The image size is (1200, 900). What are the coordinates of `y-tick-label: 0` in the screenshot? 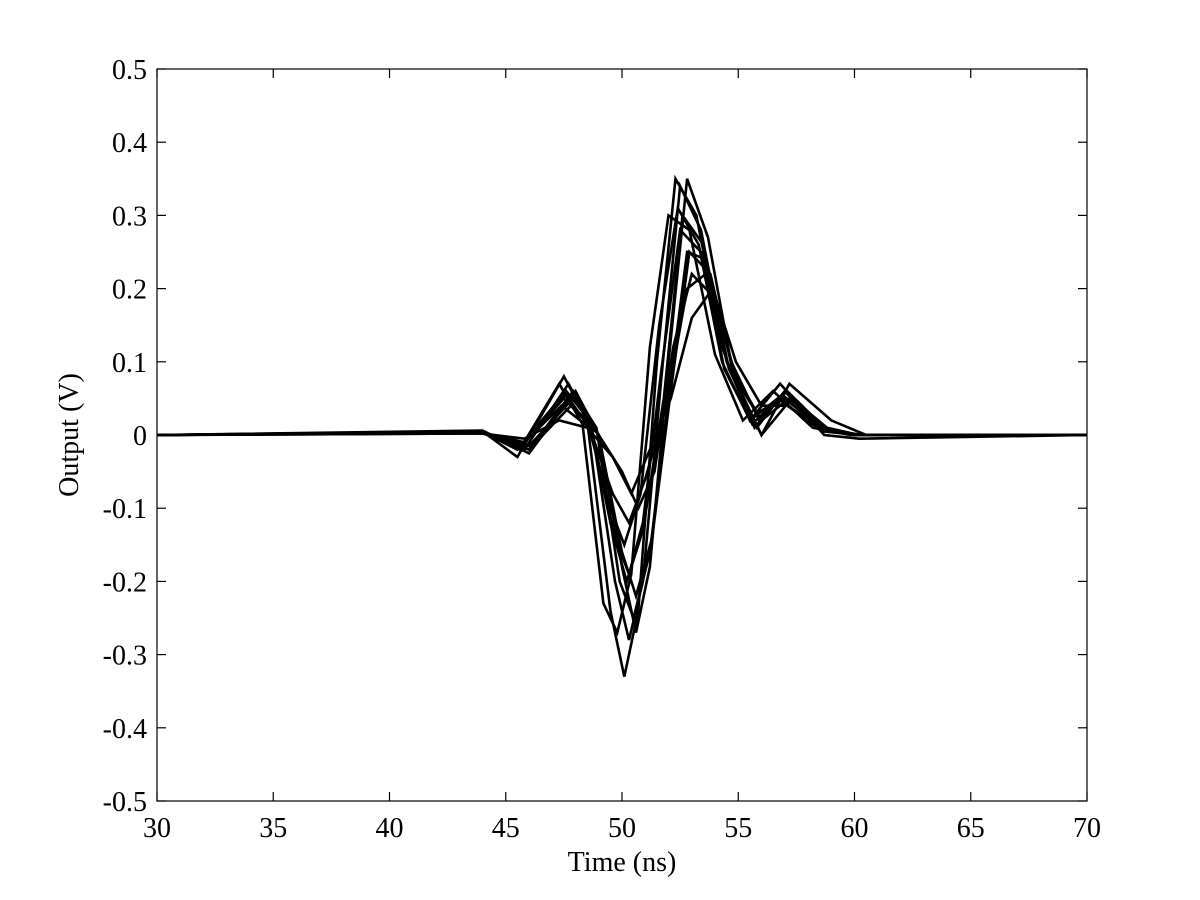 It's located at (140, 436).